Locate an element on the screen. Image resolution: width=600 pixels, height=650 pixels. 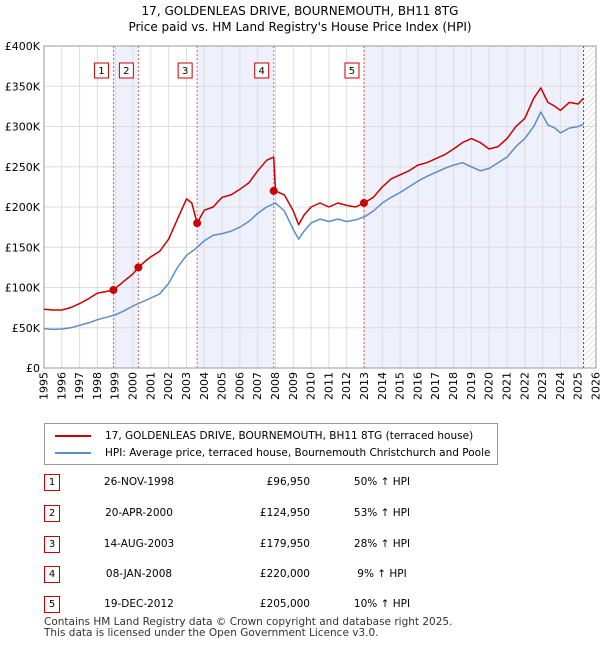
y-tick-label: £400K is located at coordinates (23, 46).